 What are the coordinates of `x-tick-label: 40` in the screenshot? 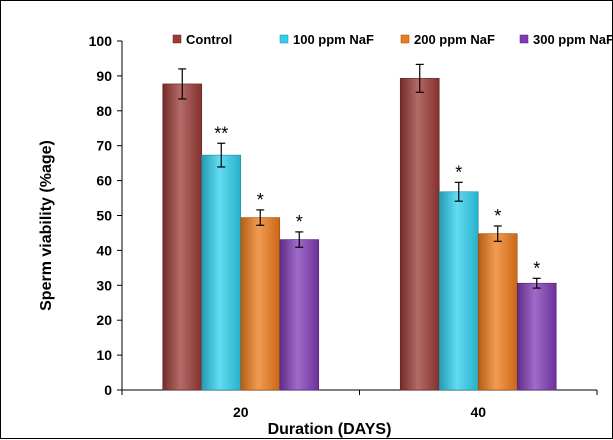 It's located at (478, 412).